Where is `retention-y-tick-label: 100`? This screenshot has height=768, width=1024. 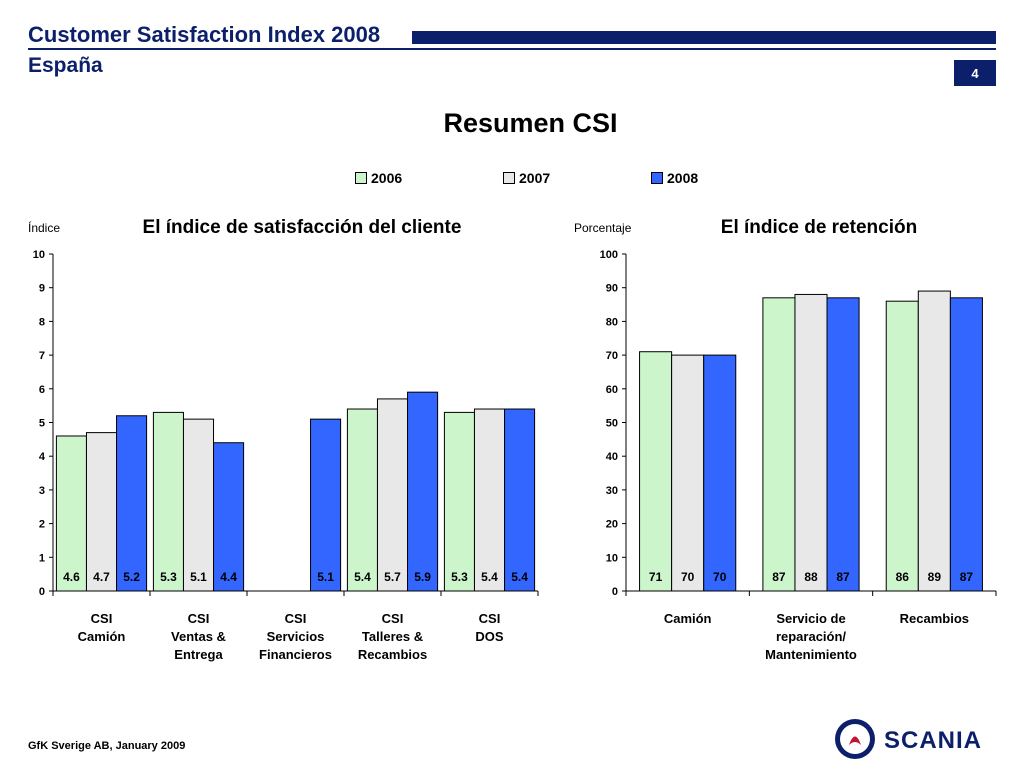 retention-y-tick-label: 100 is located at coordinates (609, 255).